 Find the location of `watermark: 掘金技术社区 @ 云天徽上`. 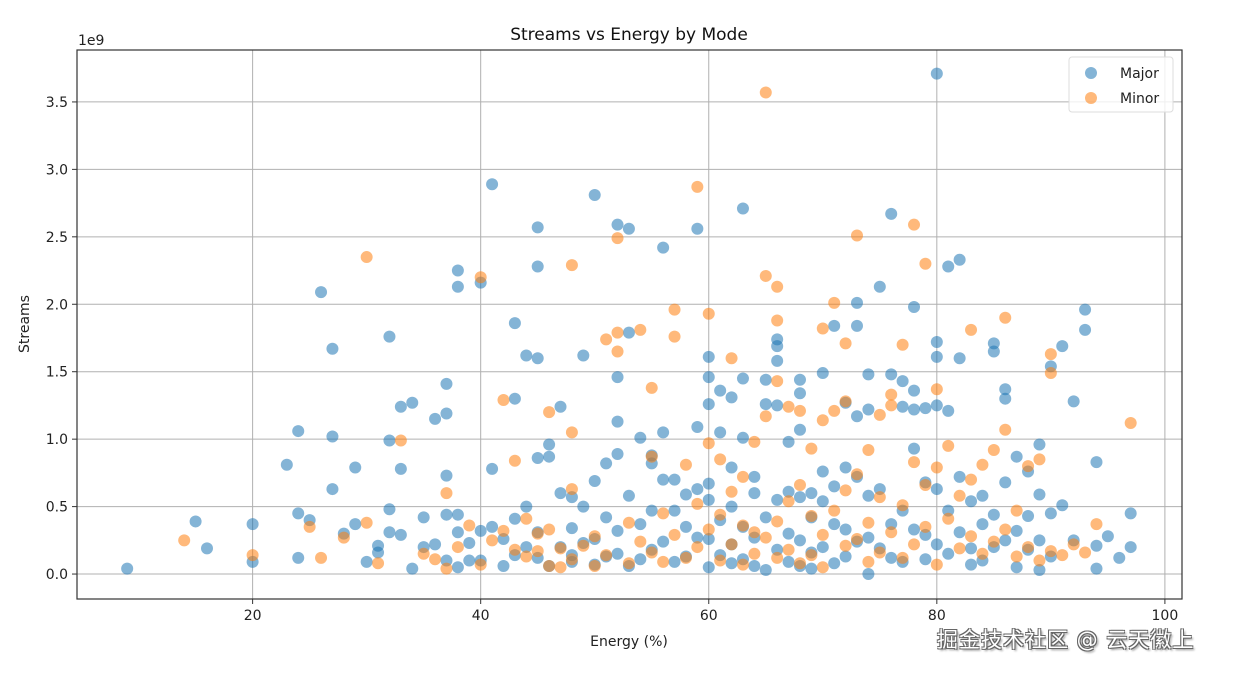

watermark: 掘金技术社区 @ 云天徽上 is located at coordinates (1066, 640).